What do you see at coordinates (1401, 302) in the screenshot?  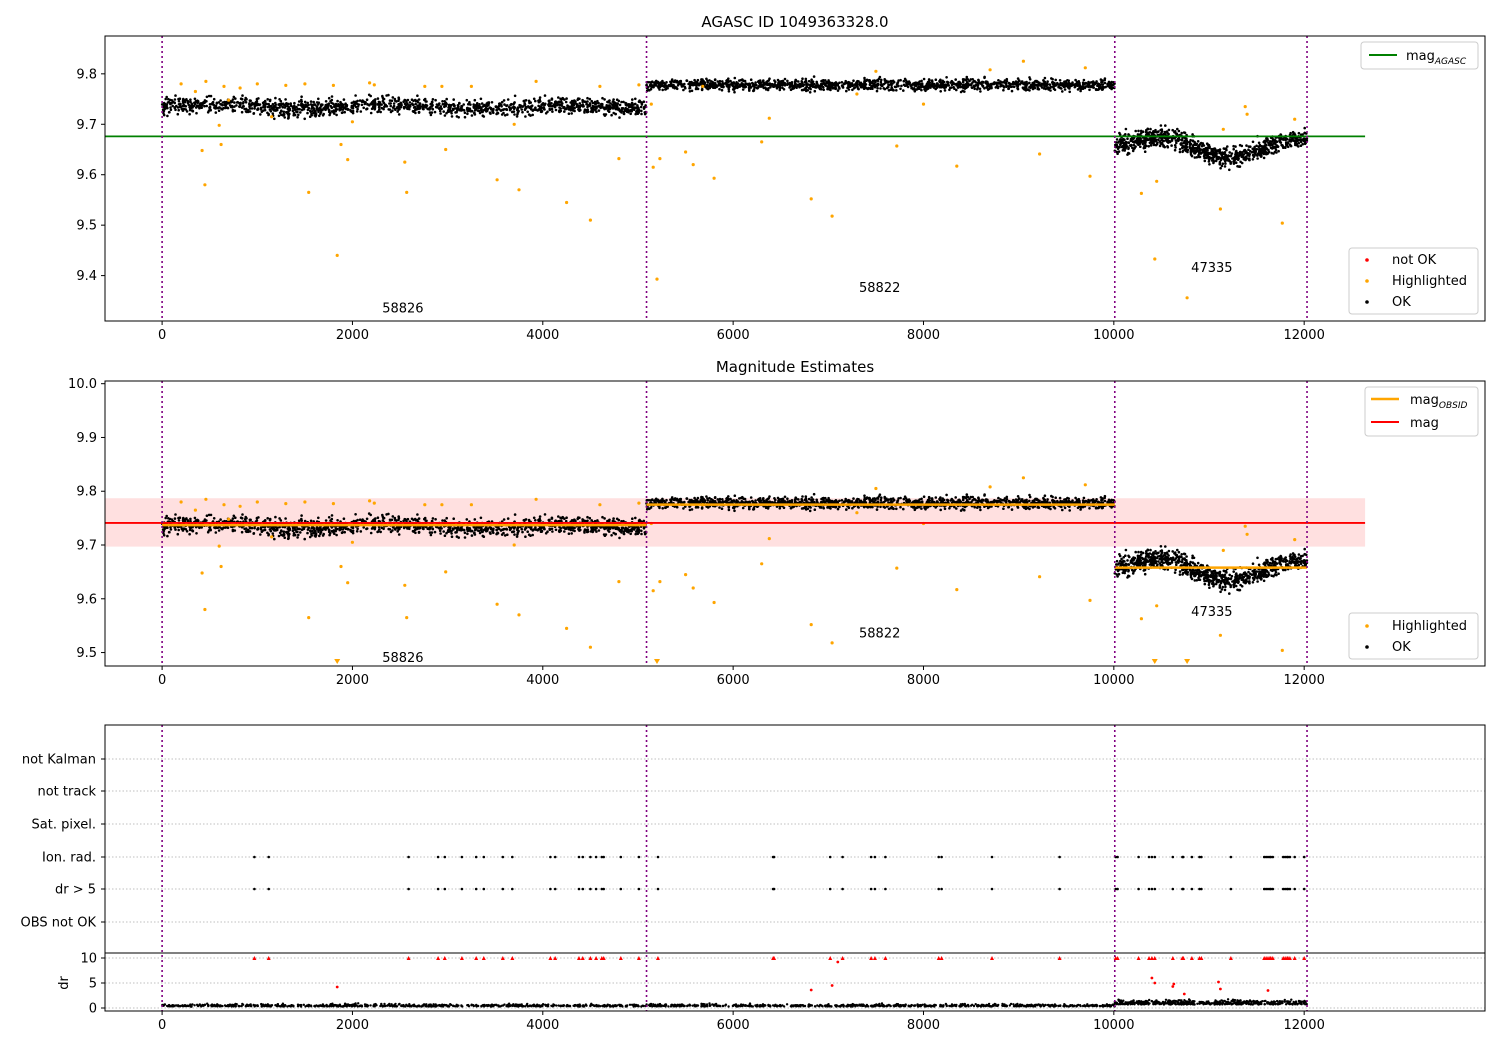 I see `legend-ok: OK` at bounding box center [1401, 302].